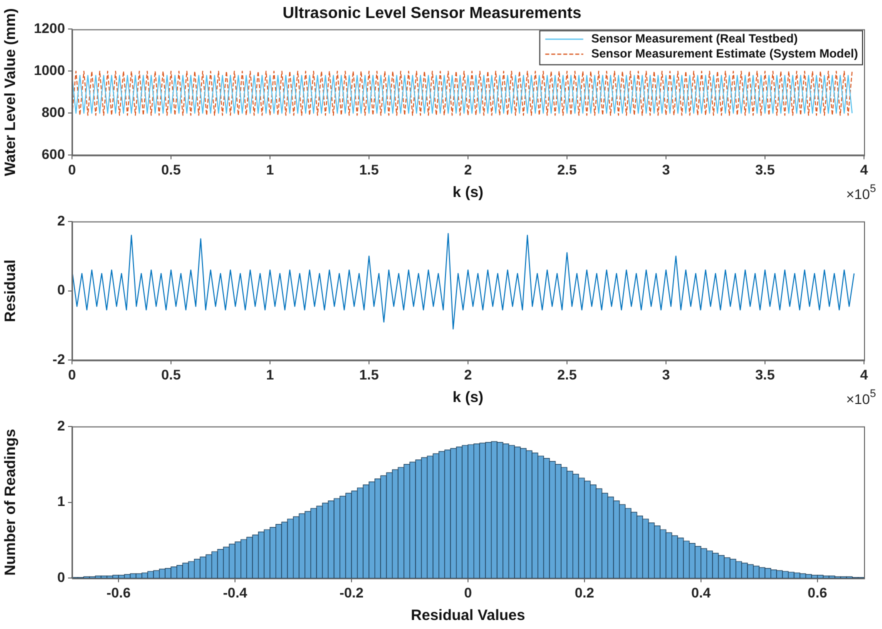 The height and width of the screenshot is (629, 882). What do you see at coordinates (61, 501) in the screenshot?
I see `y-tick-label: 1` at bounding box center [61, 501].